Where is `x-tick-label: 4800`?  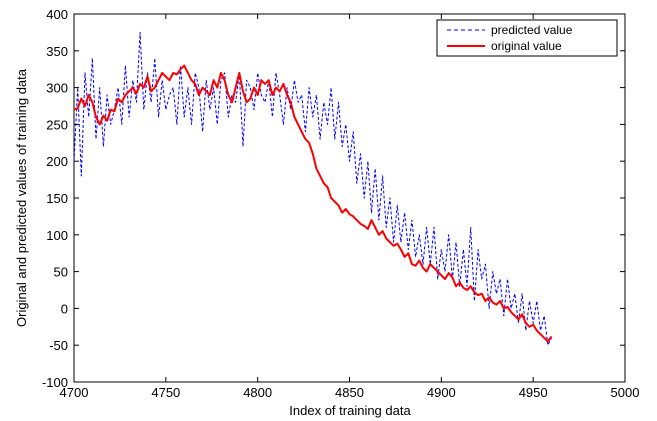
x-tick-label: 4800 is located at coordinates (257, 392).